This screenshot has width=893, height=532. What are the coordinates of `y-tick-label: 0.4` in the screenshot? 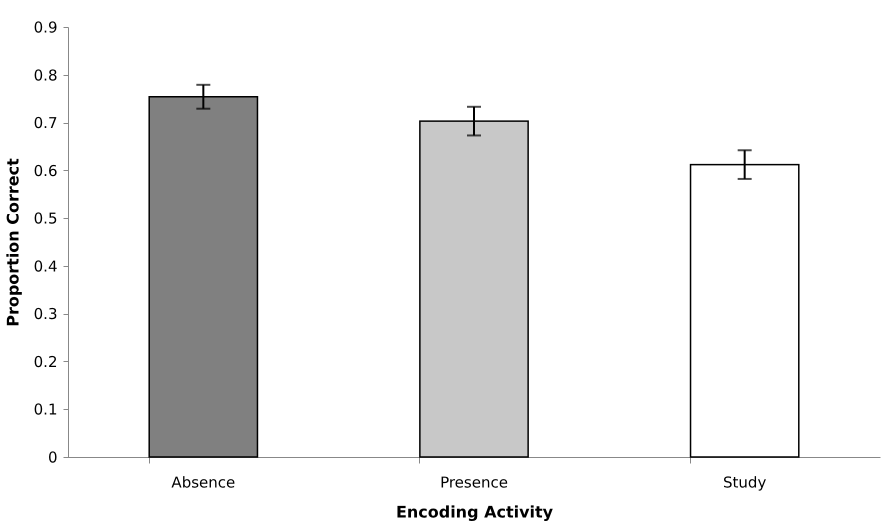 It's located at (46, 266).